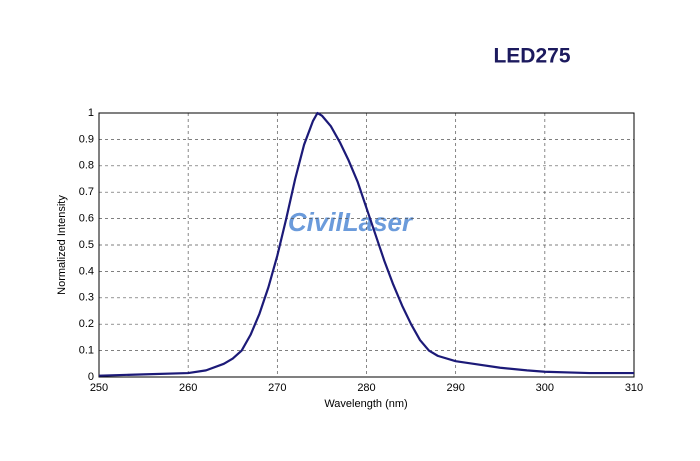 The height and width of the screenshot is (461, 700). I want to click on x-tick-label: 260, so click(188, 388).